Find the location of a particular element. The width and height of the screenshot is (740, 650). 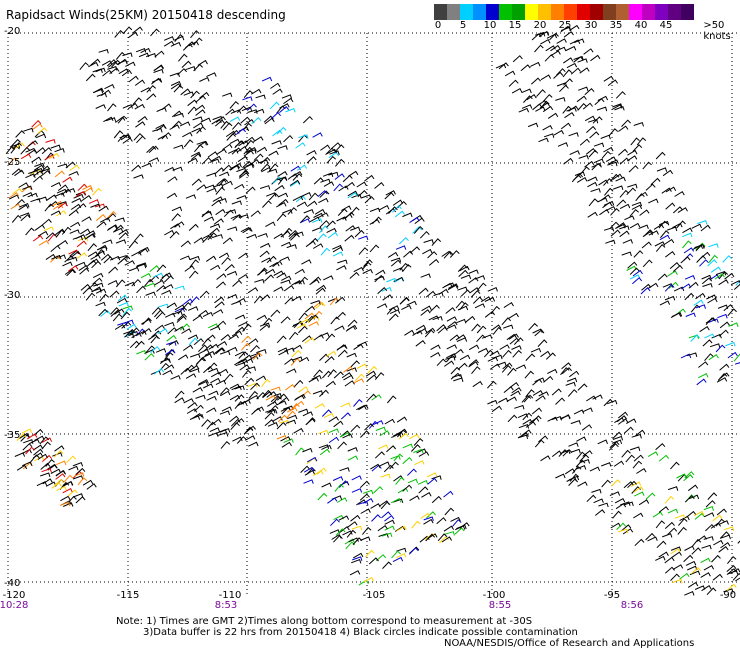

lat-label-35: -35 is located at coordinates (12, 435).